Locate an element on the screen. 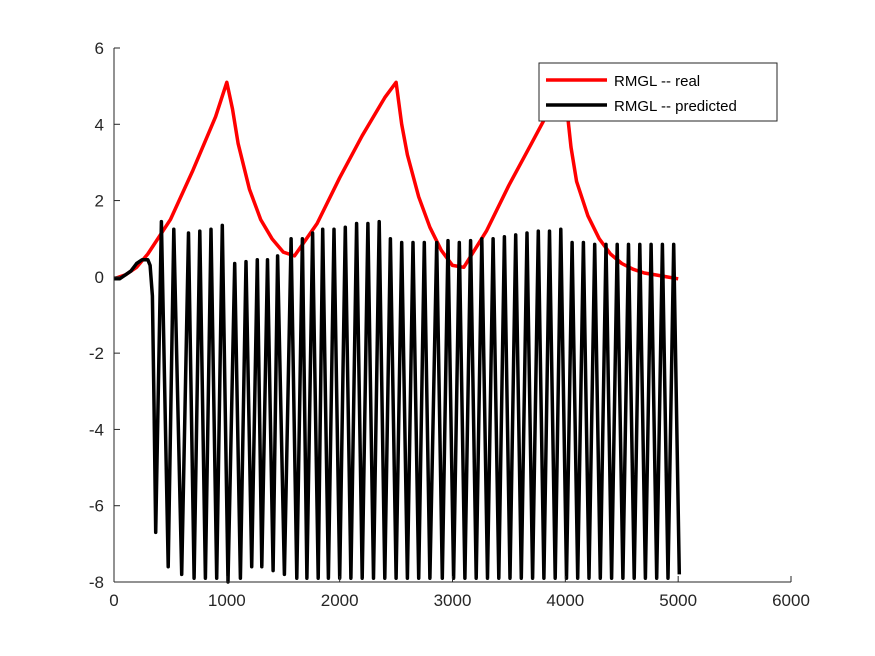 Image resolution: width=875 pixels, height=656 pixels. x-tick-label: 2000 is located at coordinates (340, 600).